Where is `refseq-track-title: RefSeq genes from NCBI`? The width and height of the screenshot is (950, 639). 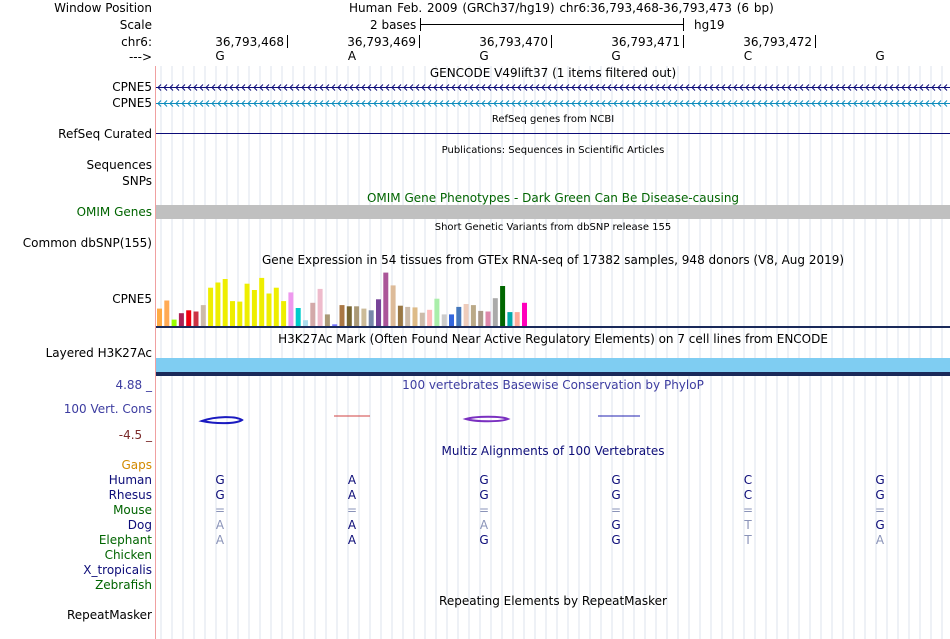
refseq-track-title: RefSeq genes from NCBI is located at coordinates (553, 119).